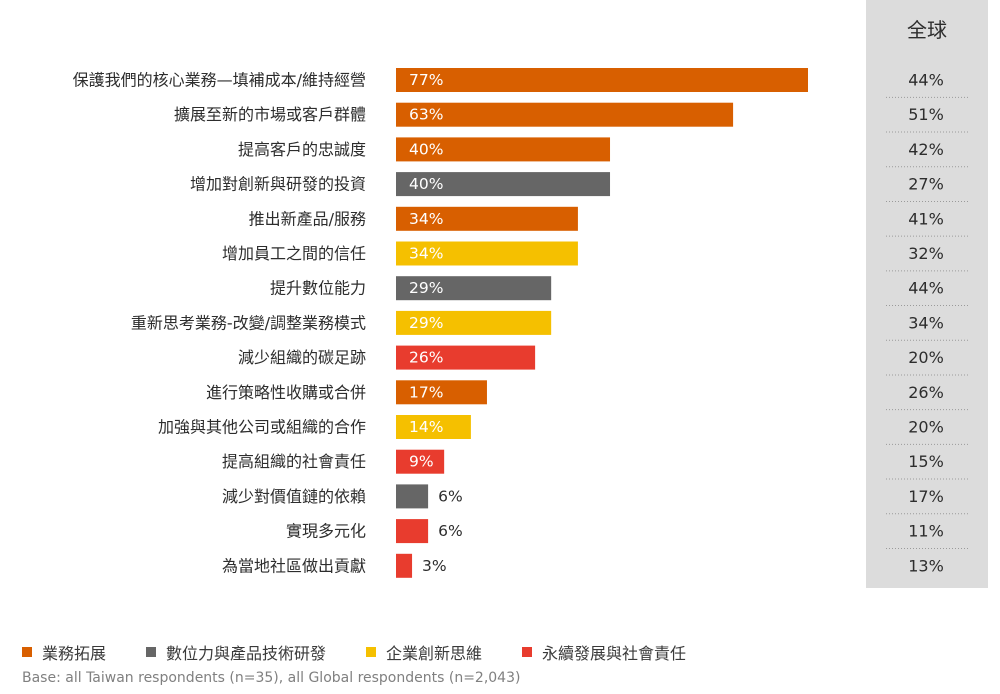 Image resolution: width=1000 pixels, height=694 pixels. What do you see at coordinates (434, 653) in the screenshot?
I see `legend-label: 企業創新思維` at bounding box center [434, 653].